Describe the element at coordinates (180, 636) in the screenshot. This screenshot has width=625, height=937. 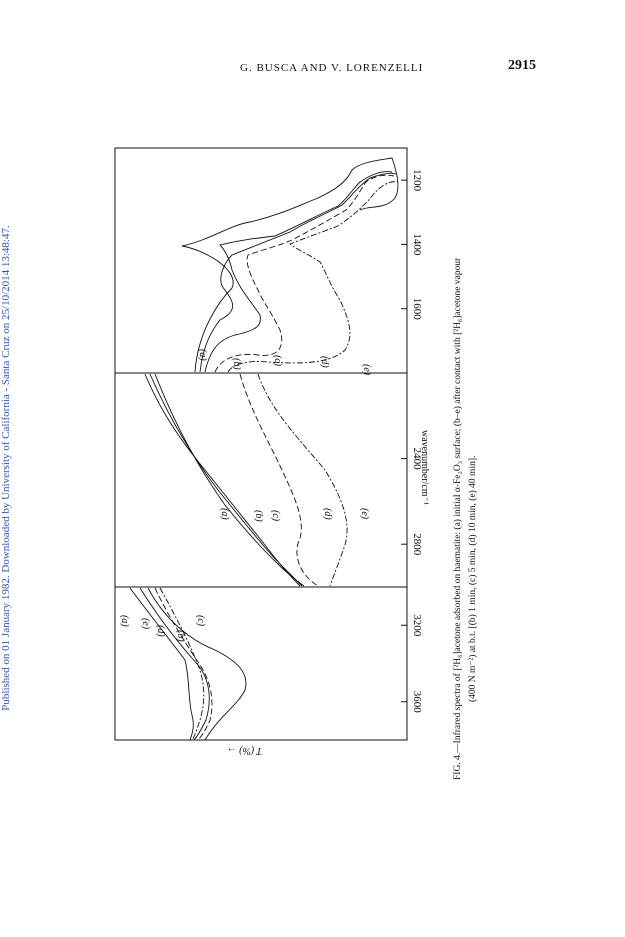
I see `label-b-p1: (b)` at that location.